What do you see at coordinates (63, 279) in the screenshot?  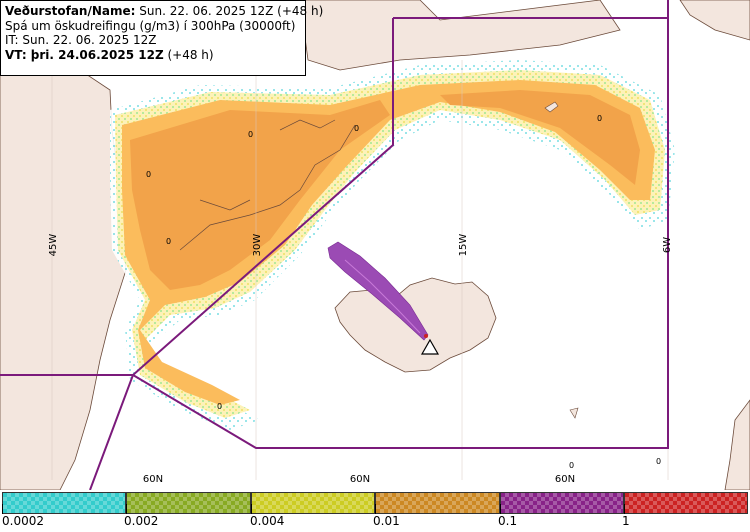 I see `greenland-land` at bounding box center [63, 279].